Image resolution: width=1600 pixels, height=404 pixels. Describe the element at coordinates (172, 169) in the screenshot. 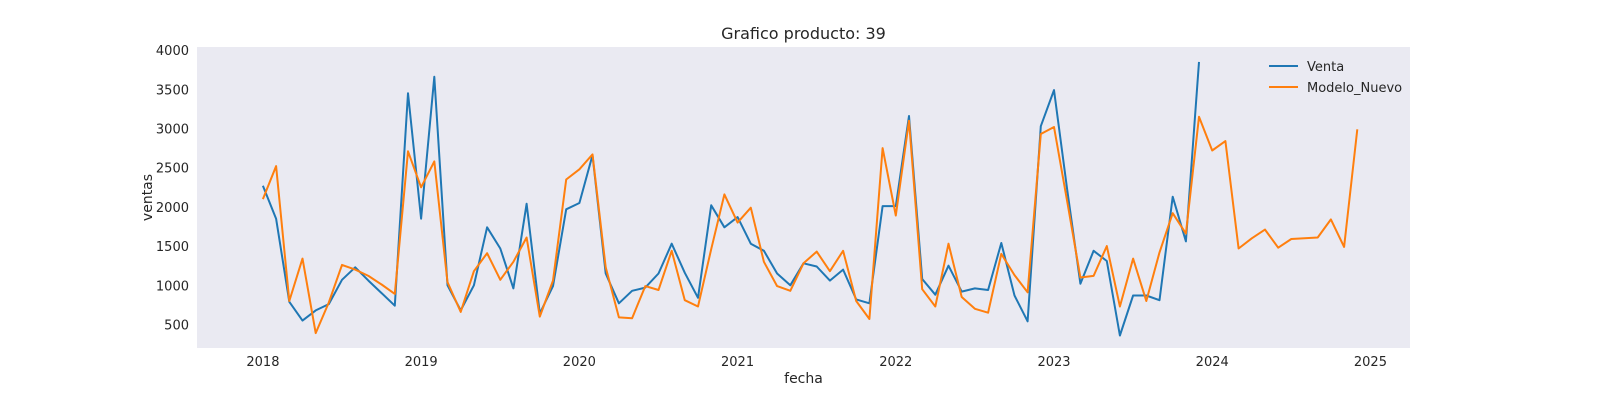

I see `y-tick-label: 2500` at that location.